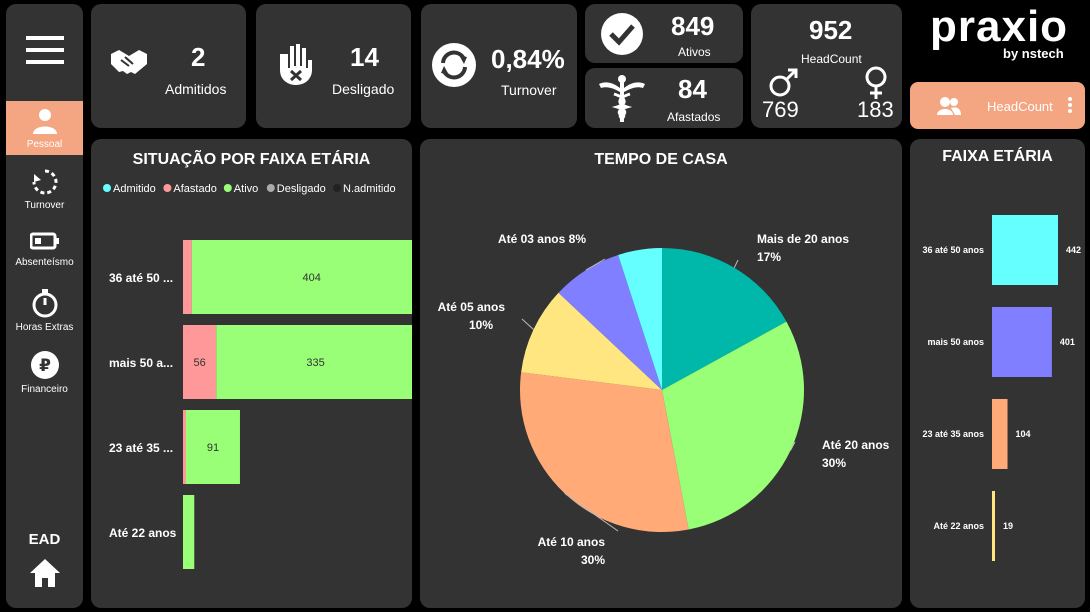 The image size is (1090, 612). What do you see at coordinates (44, 182) in the screenshot?
I see `refresh-icon` at bounding box center [44, 182].